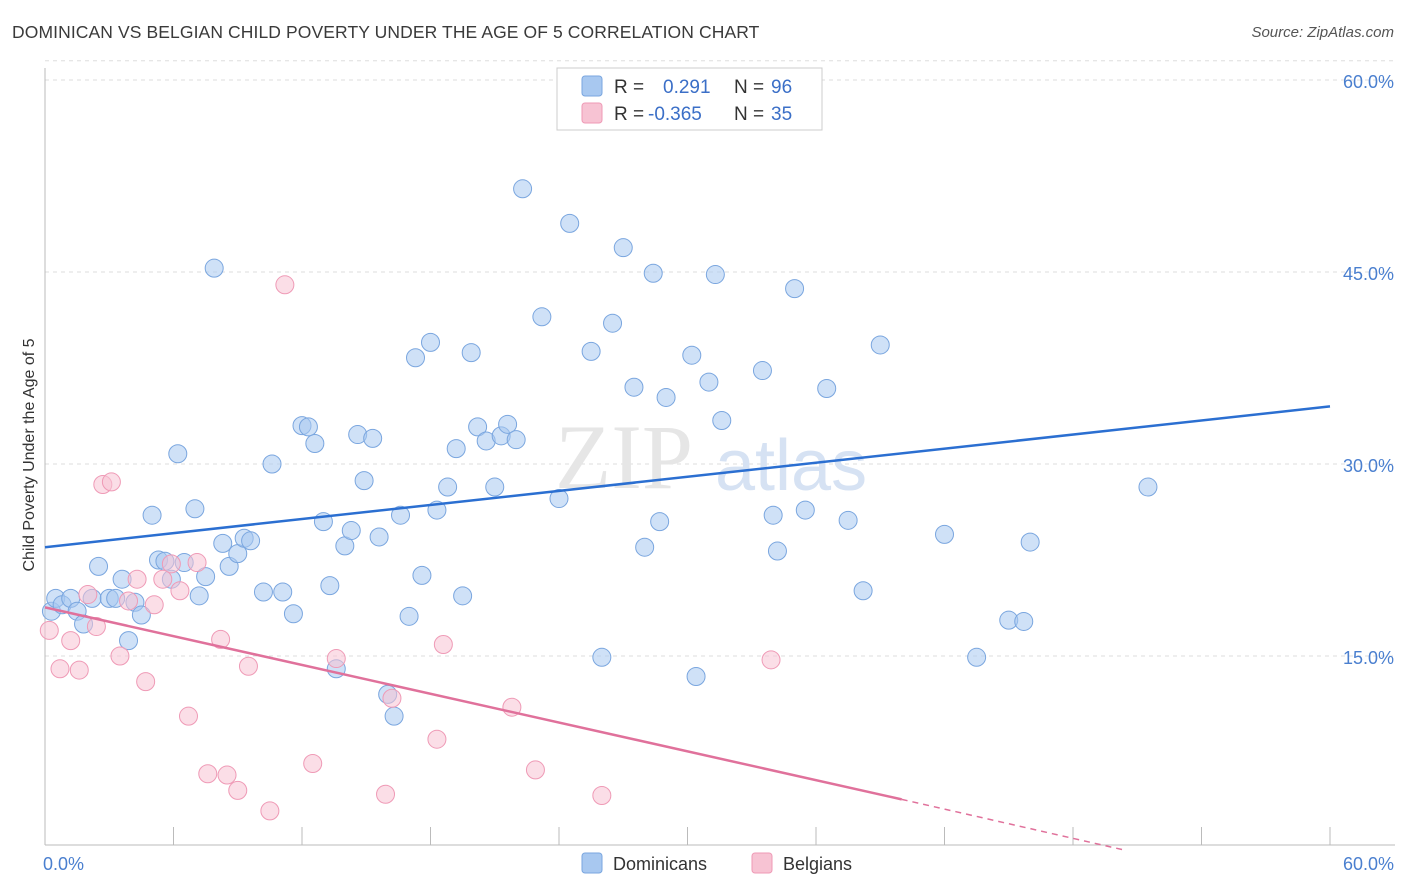 The height and width of the screenshot is (892, 1406). I want to click on legend-n-dominicans: 96, so click(781, 87).